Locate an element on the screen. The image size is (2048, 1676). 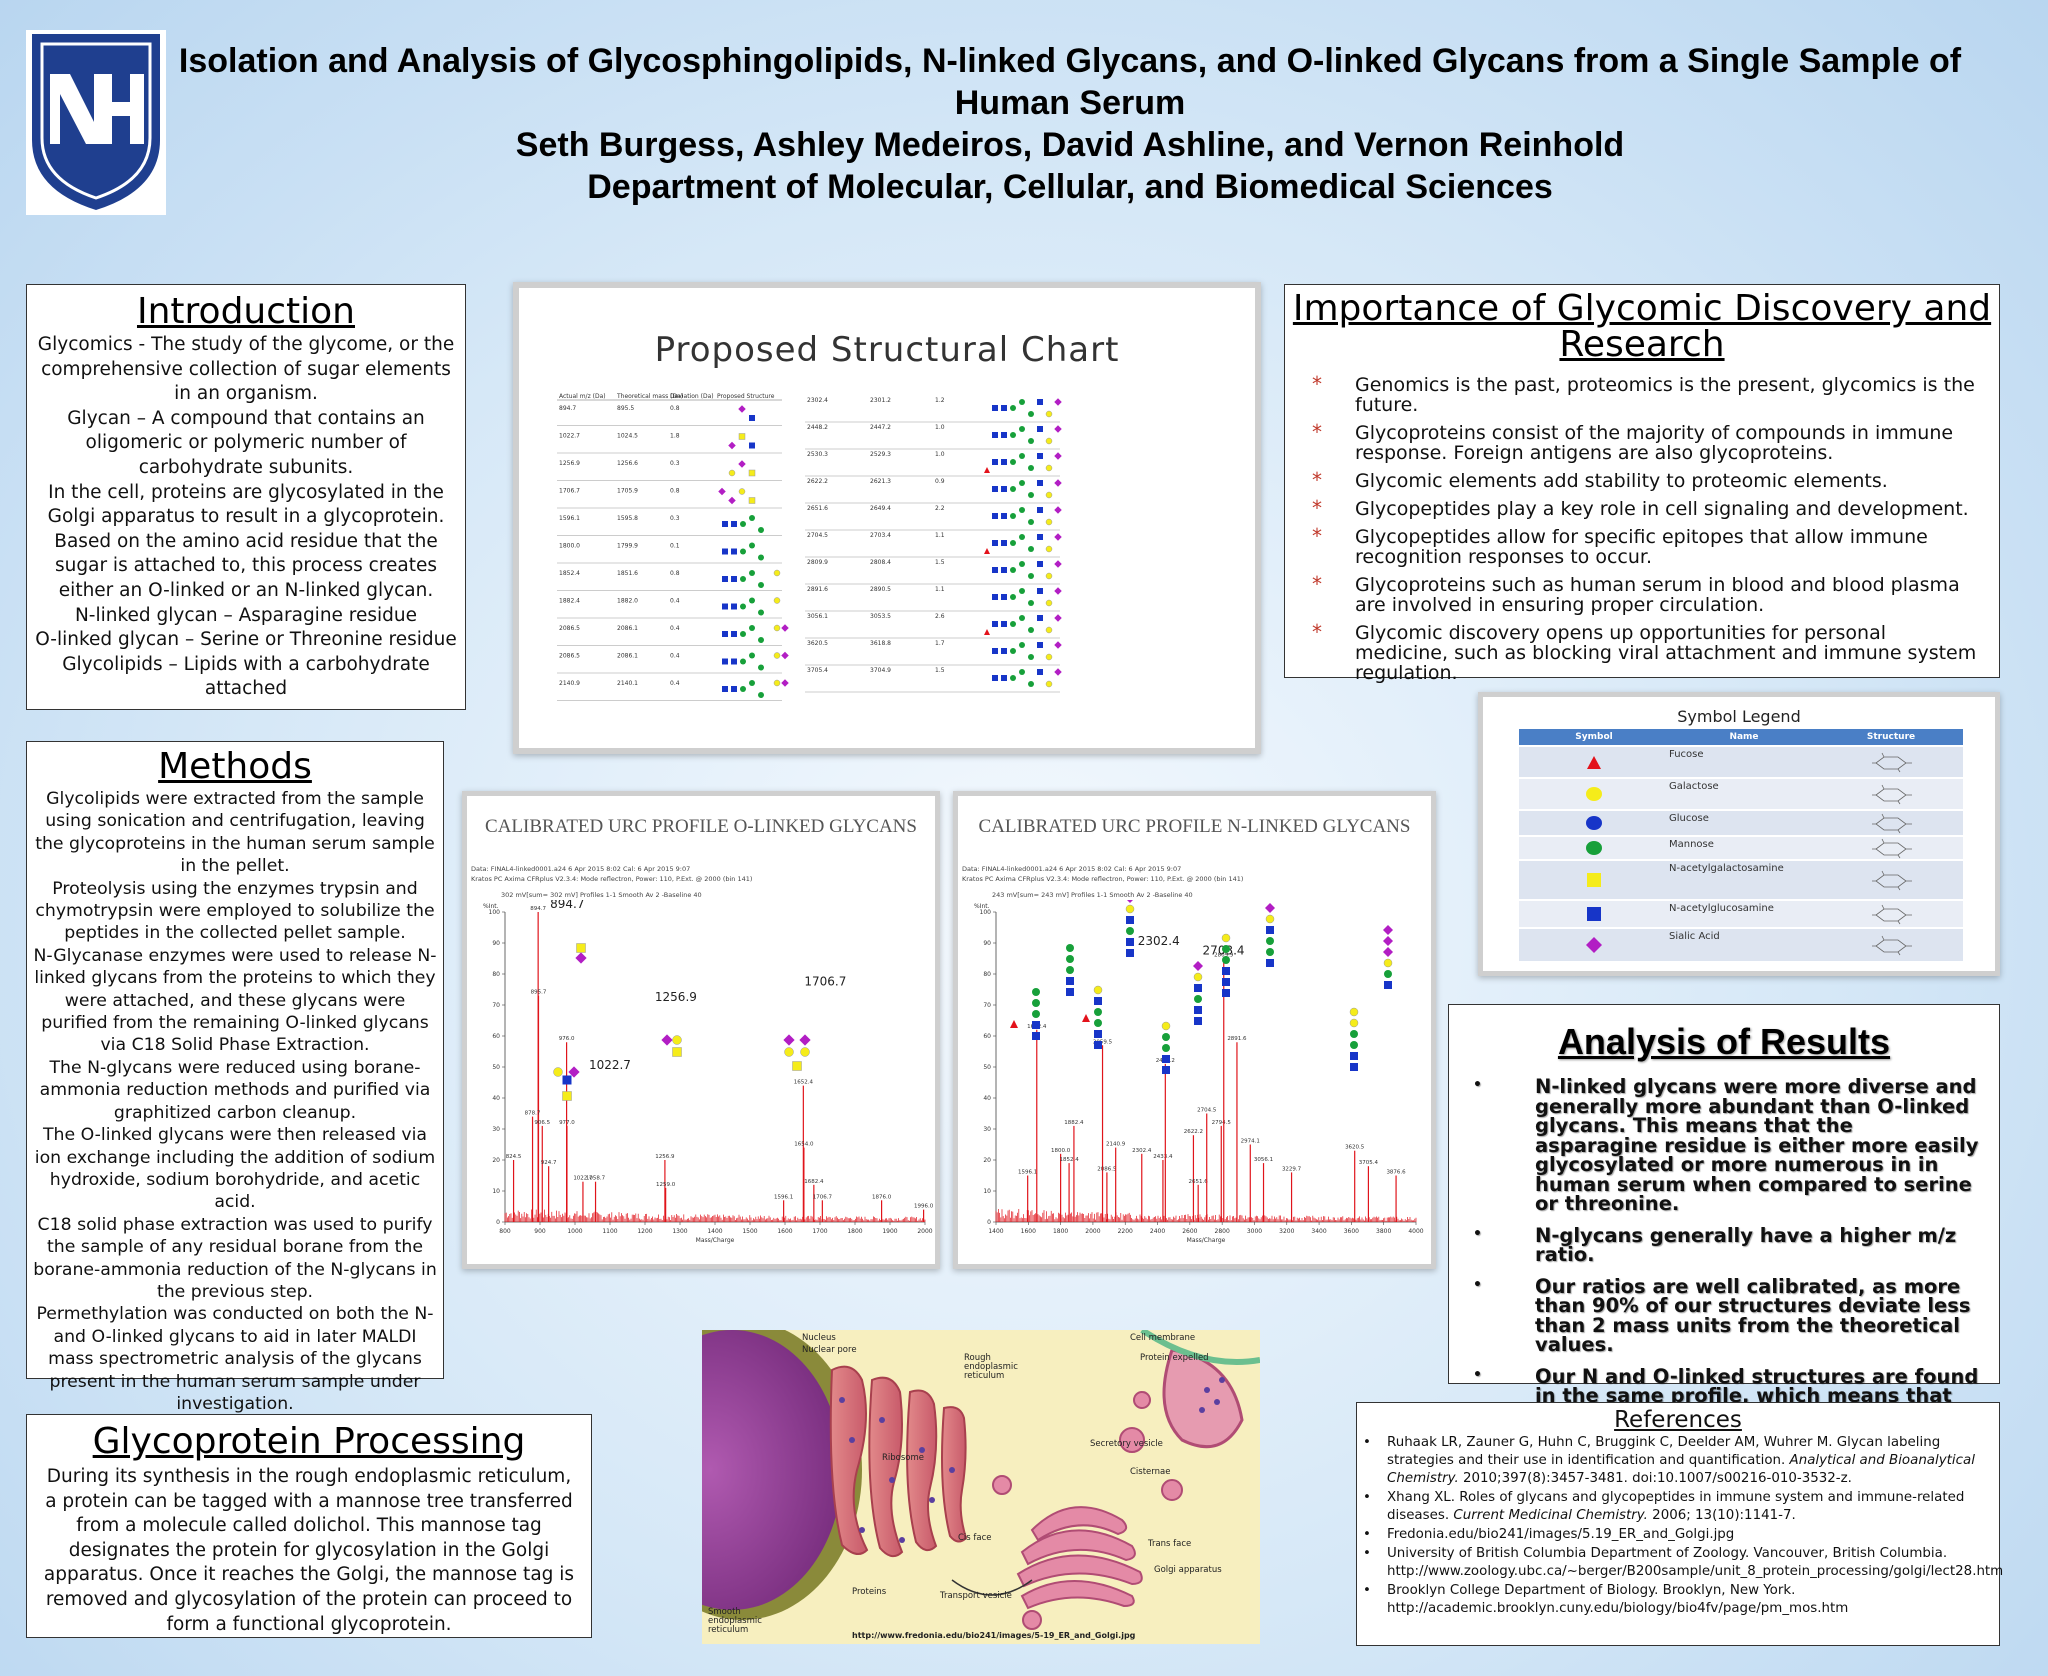
triangle-icon is located at coordinates (1594, 762).